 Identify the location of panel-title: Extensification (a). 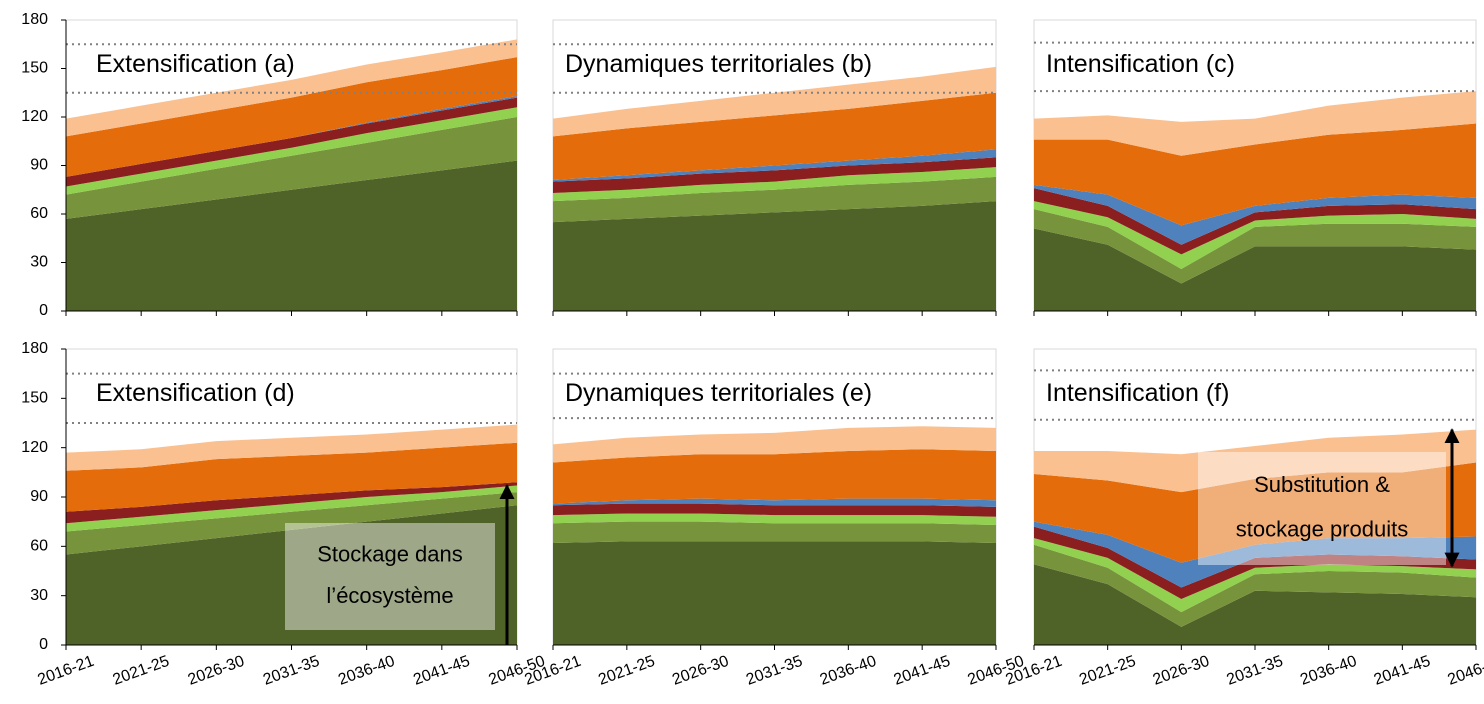
(195, 64).